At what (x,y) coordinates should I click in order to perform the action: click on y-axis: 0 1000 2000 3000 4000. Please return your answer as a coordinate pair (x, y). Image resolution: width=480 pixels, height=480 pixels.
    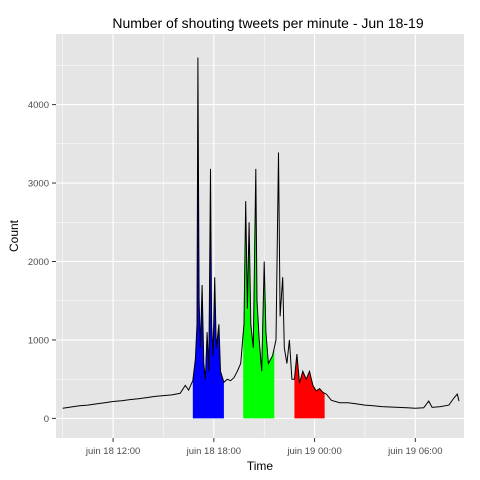
    Looking at the image, I should click on (42, 262).